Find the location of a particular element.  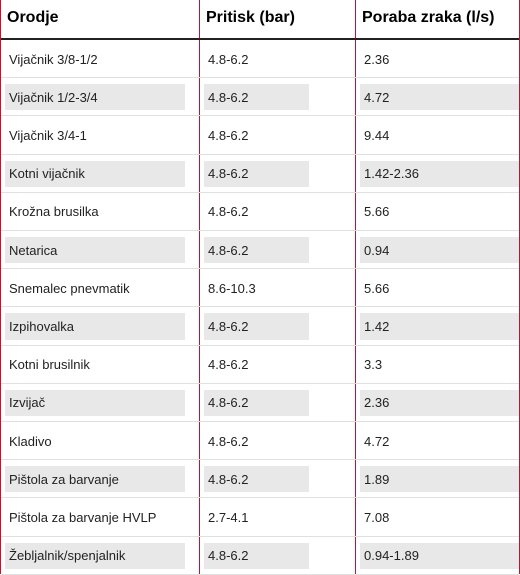

consumption-cell-text: 7.08 is located at coordinates (377, 517).